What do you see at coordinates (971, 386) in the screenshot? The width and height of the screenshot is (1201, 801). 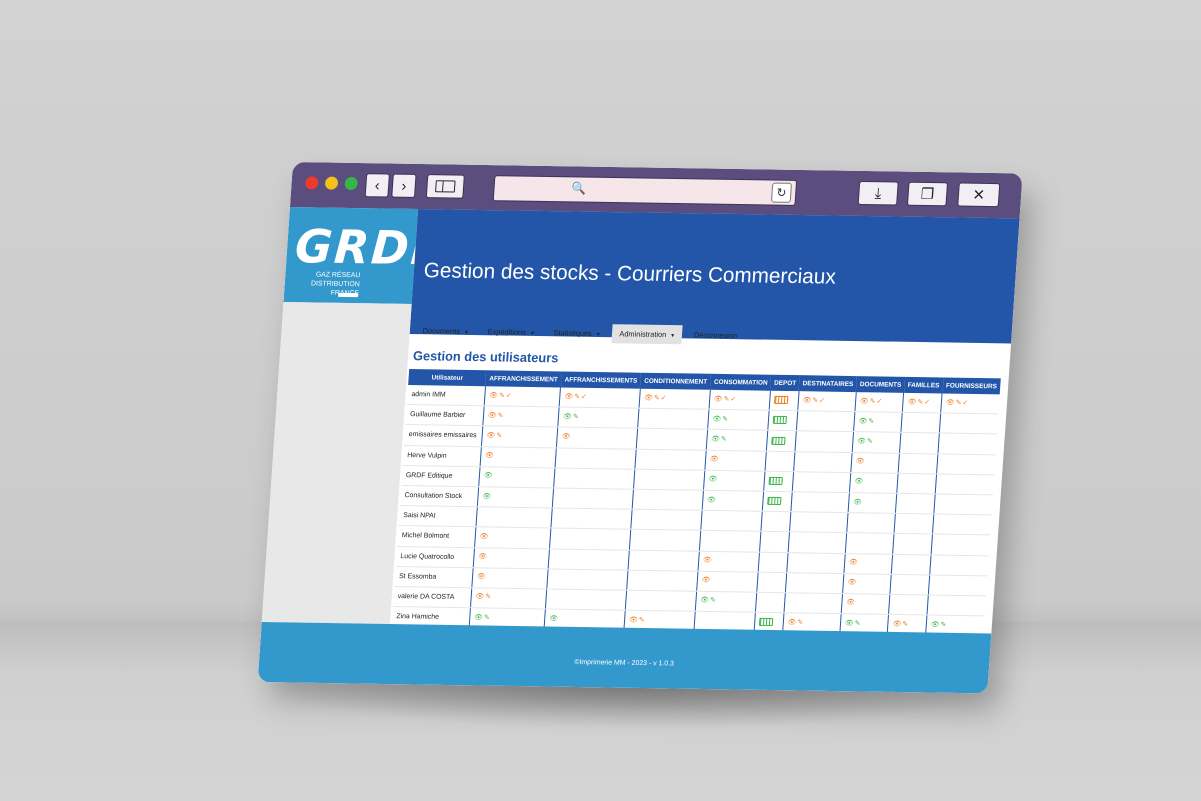 I see `column-header: FOURNISSEURS` at bounding box center [971, 386].